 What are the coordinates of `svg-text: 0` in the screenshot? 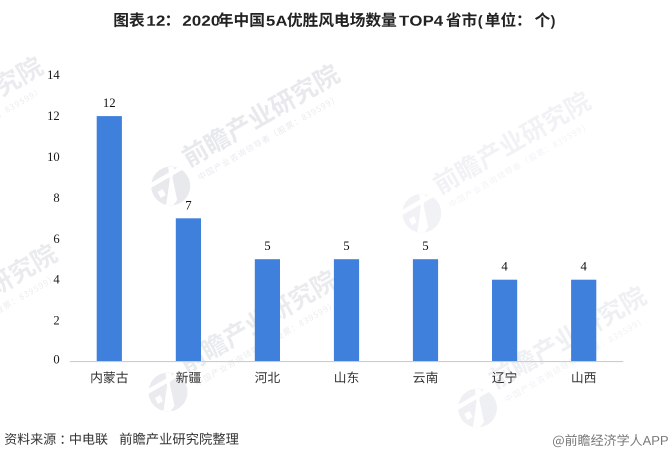 It's located at (56, 360).